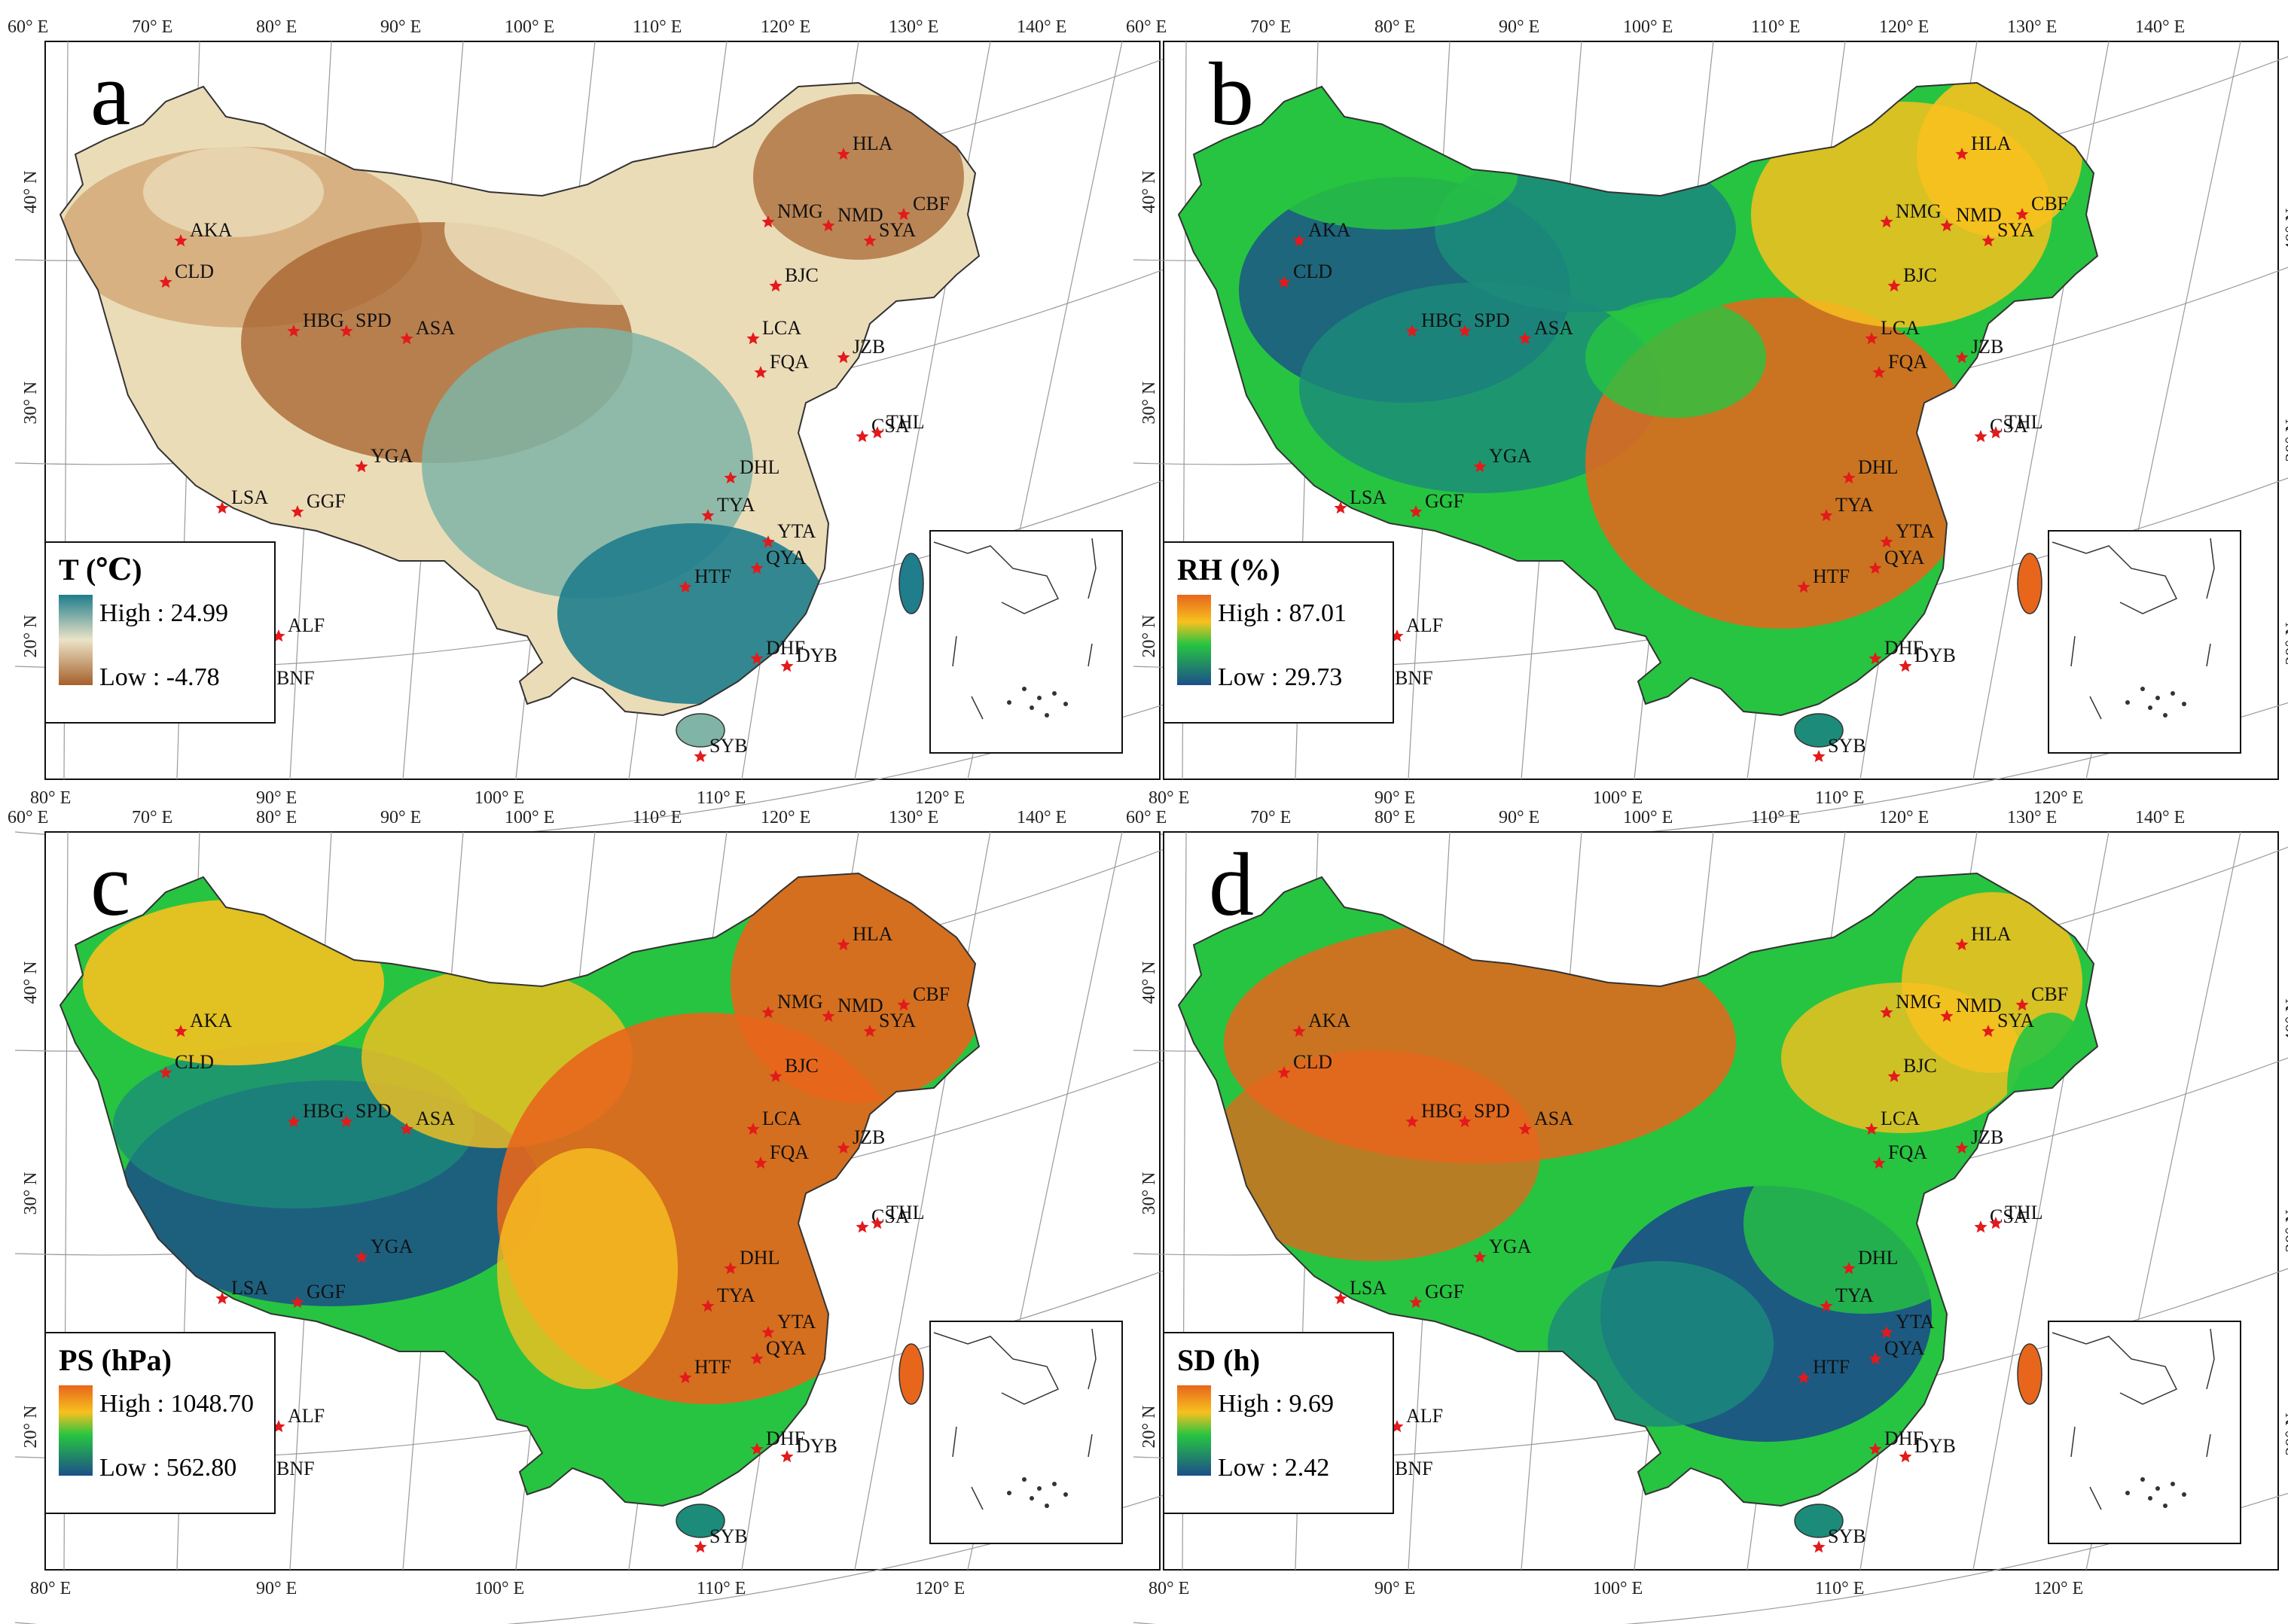 This screenshot has width=2288, height=1624. Describe the element at coordinates (1903, 1438) in the screenshot. I see `station-label: DHF` at that location.